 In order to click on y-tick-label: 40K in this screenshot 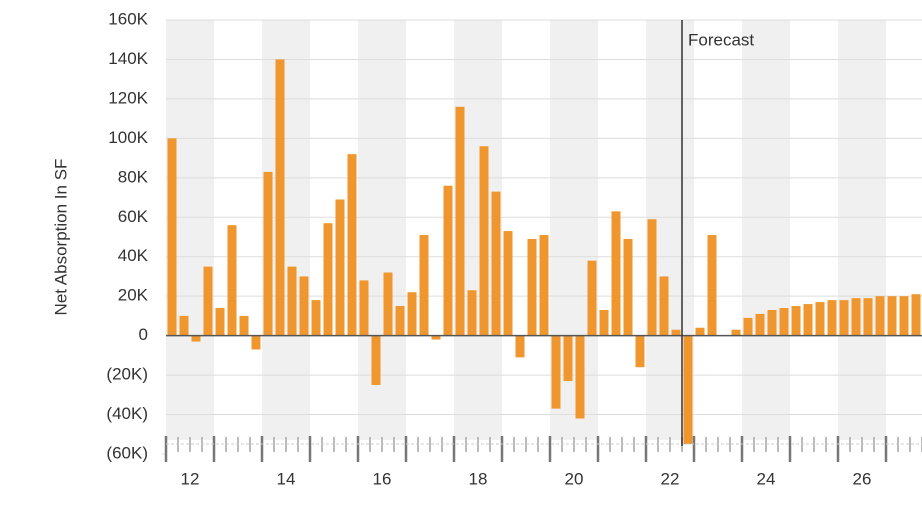, I will do `click(133, 255)`.